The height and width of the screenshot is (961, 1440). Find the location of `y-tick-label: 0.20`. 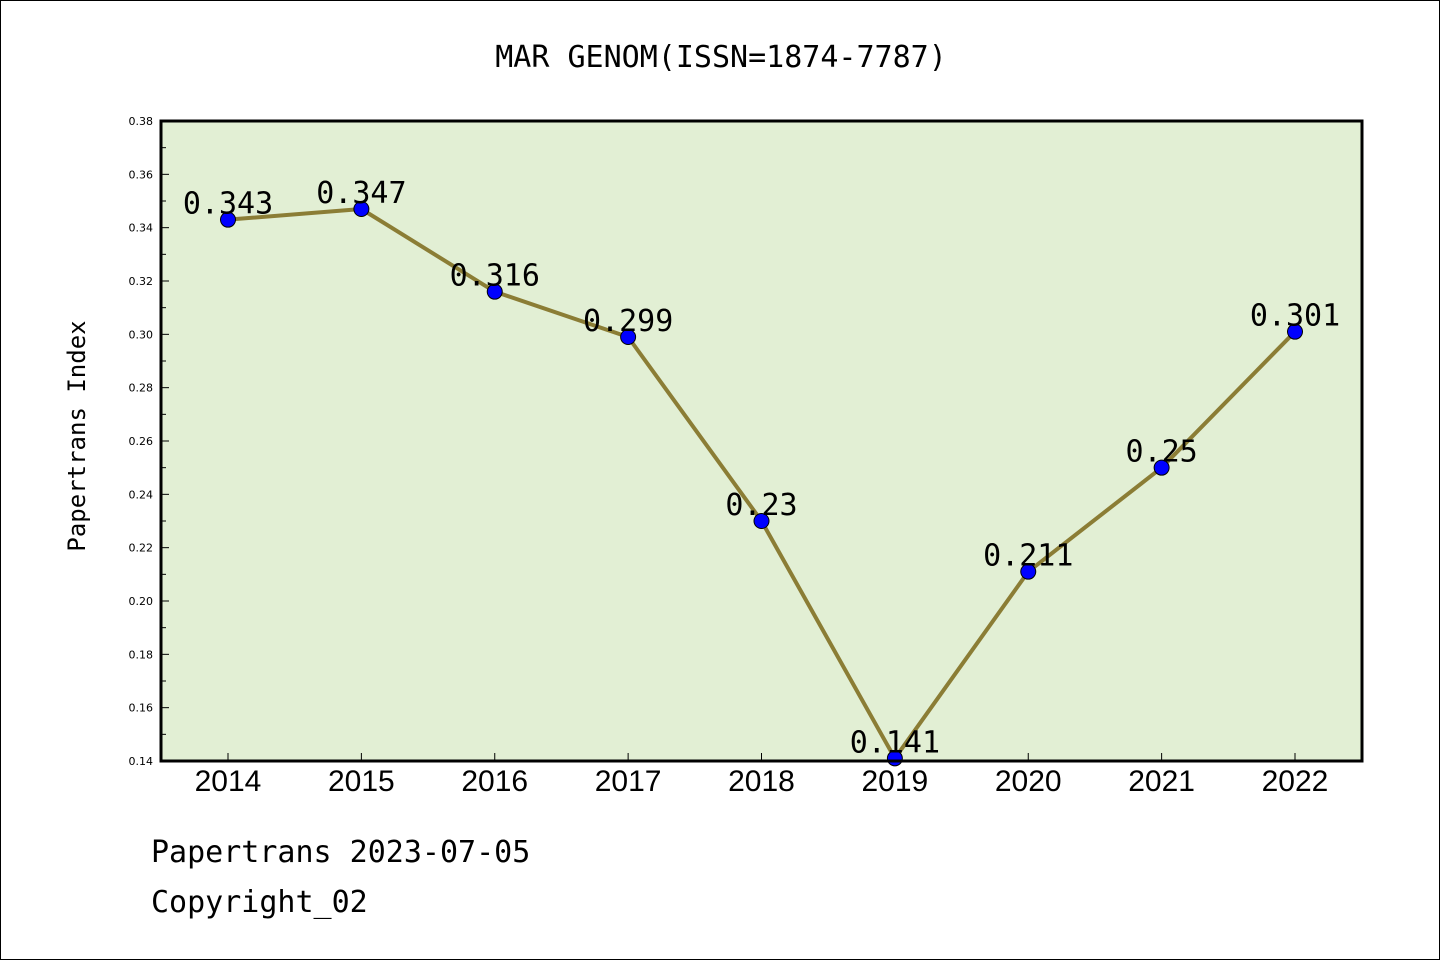

y-tick-label: 0.20 is located at coordinates (141, 601).